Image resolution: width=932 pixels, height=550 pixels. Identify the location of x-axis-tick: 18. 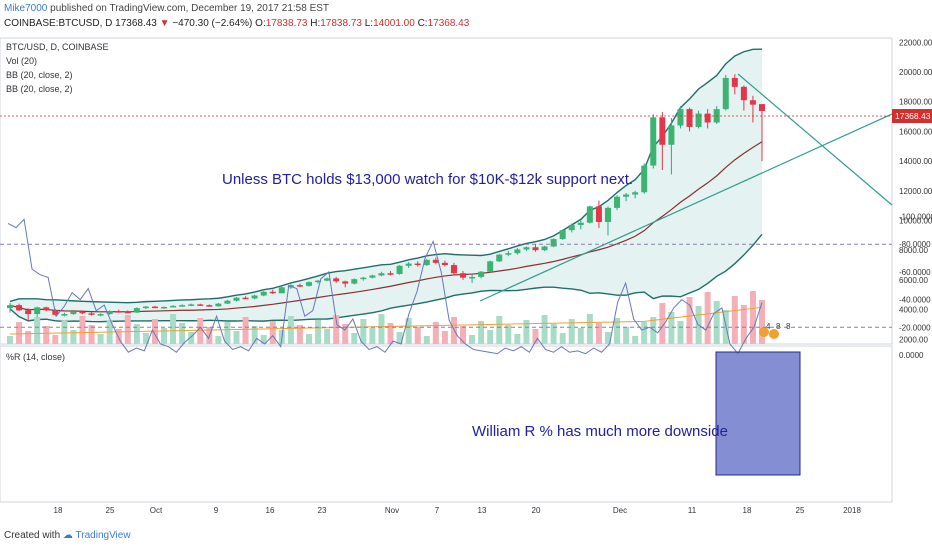
(58, 510).